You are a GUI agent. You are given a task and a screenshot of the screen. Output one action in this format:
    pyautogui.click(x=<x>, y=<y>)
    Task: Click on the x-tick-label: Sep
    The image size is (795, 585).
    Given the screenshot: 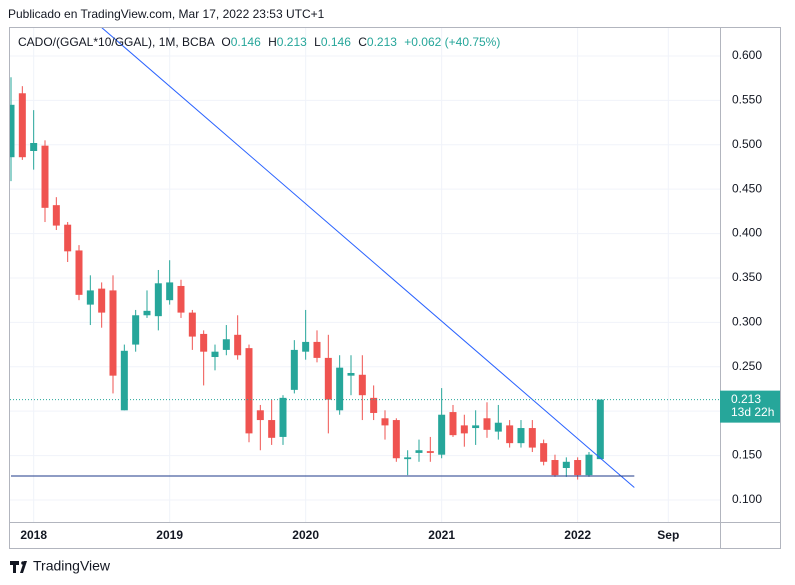 What is the action you would take?
    pyautogui.click(x=668, y=535)
    